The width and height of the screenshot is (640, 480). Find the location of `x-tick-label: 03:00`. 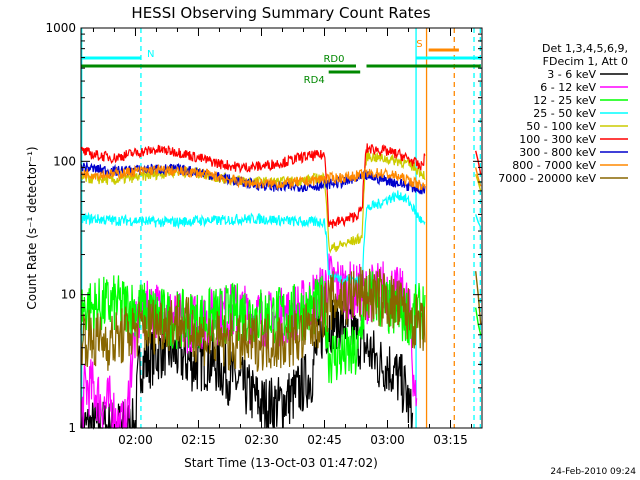

x-tick-label: 03:00 is located at coordinates (387, 440).